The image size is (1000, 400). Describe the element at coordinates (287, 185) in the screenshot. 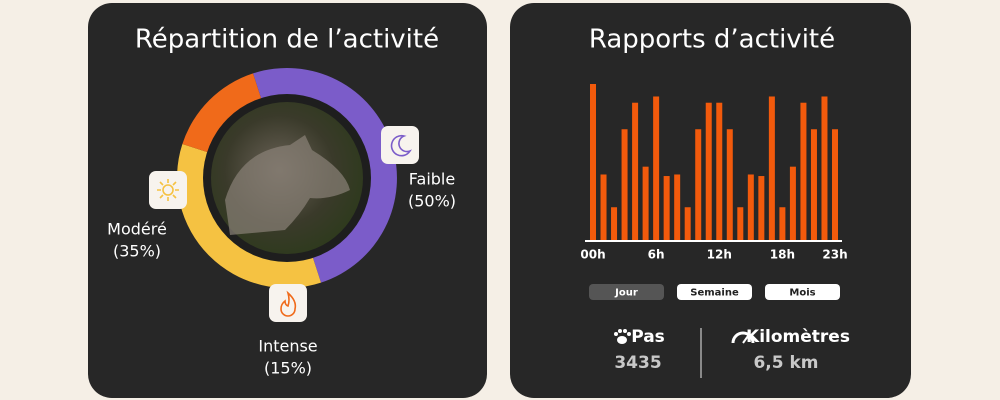

I see `dog-silhouette` at that location.